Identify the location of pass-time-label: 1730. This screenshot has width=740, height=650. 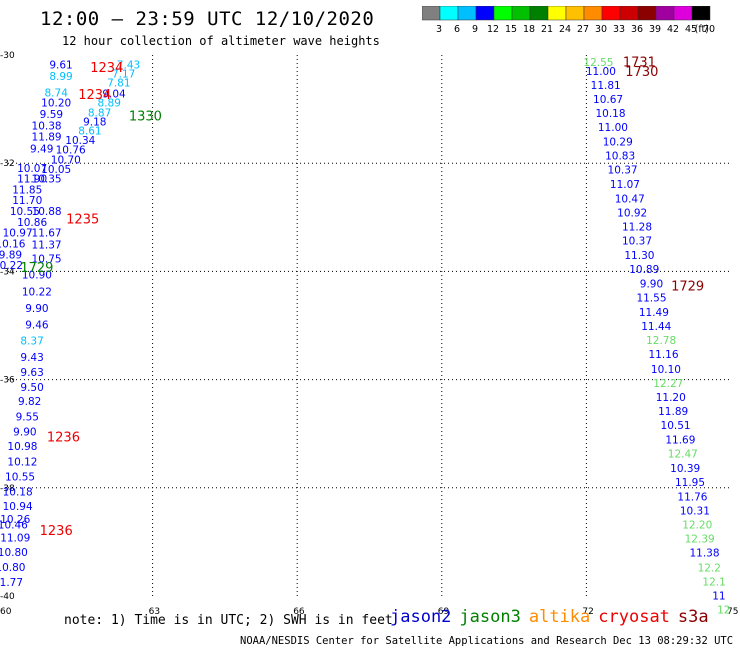
(641, 72).